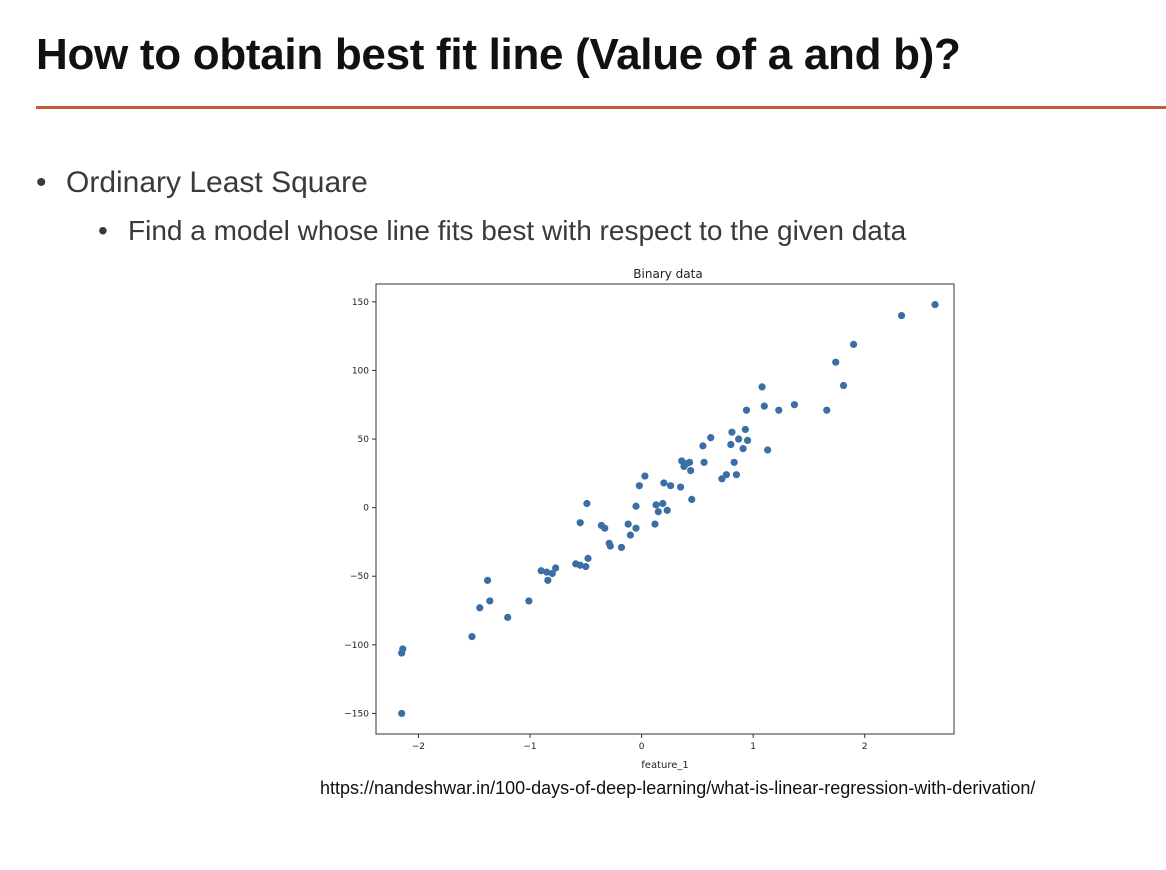 The image size is (1166, 870). Describe the element at coordinates (217, 182) in the screenshot. I see `bullet-level-1-text: Ordinary Least Square` at that location.